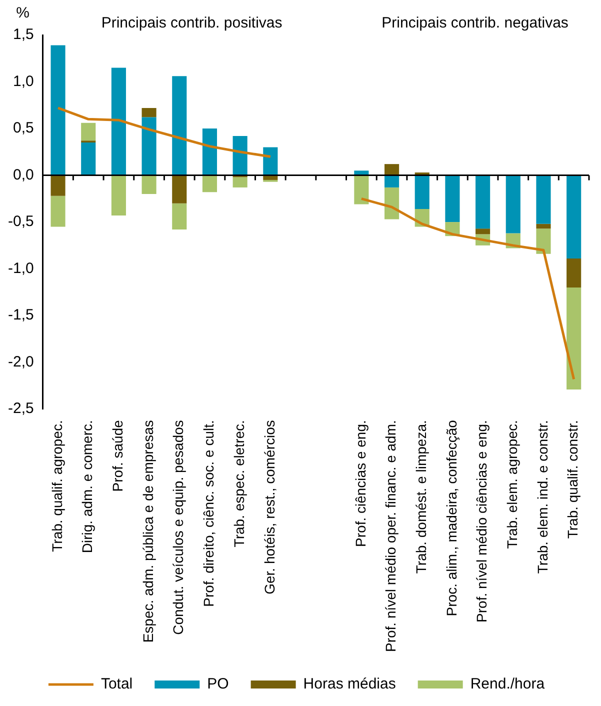 The height and width of the screenshot is (706, 601). What do you see at coordinates (23, 81) in the screenshot?
I see `y-tick-label: 1,0` at bounding box center [23, 81].